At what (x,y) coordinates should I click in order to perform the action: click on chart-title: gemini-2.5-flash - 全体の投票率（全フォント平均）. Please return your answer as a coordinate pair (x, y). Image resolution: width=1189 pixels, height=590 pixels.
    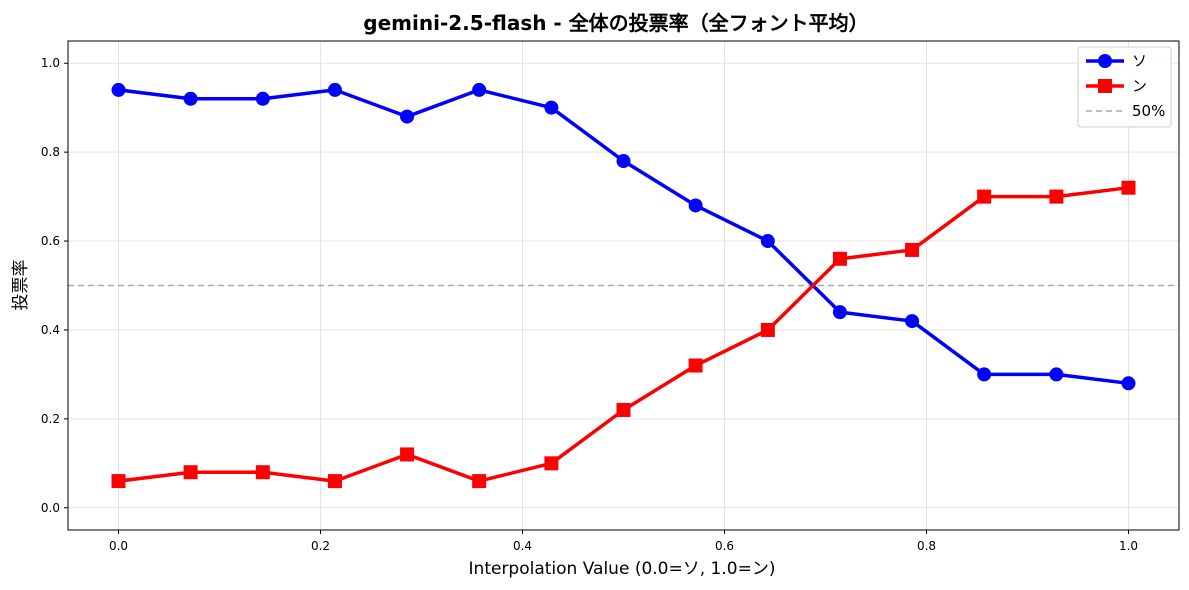
    Looking at the image, I should click on (615, 23).